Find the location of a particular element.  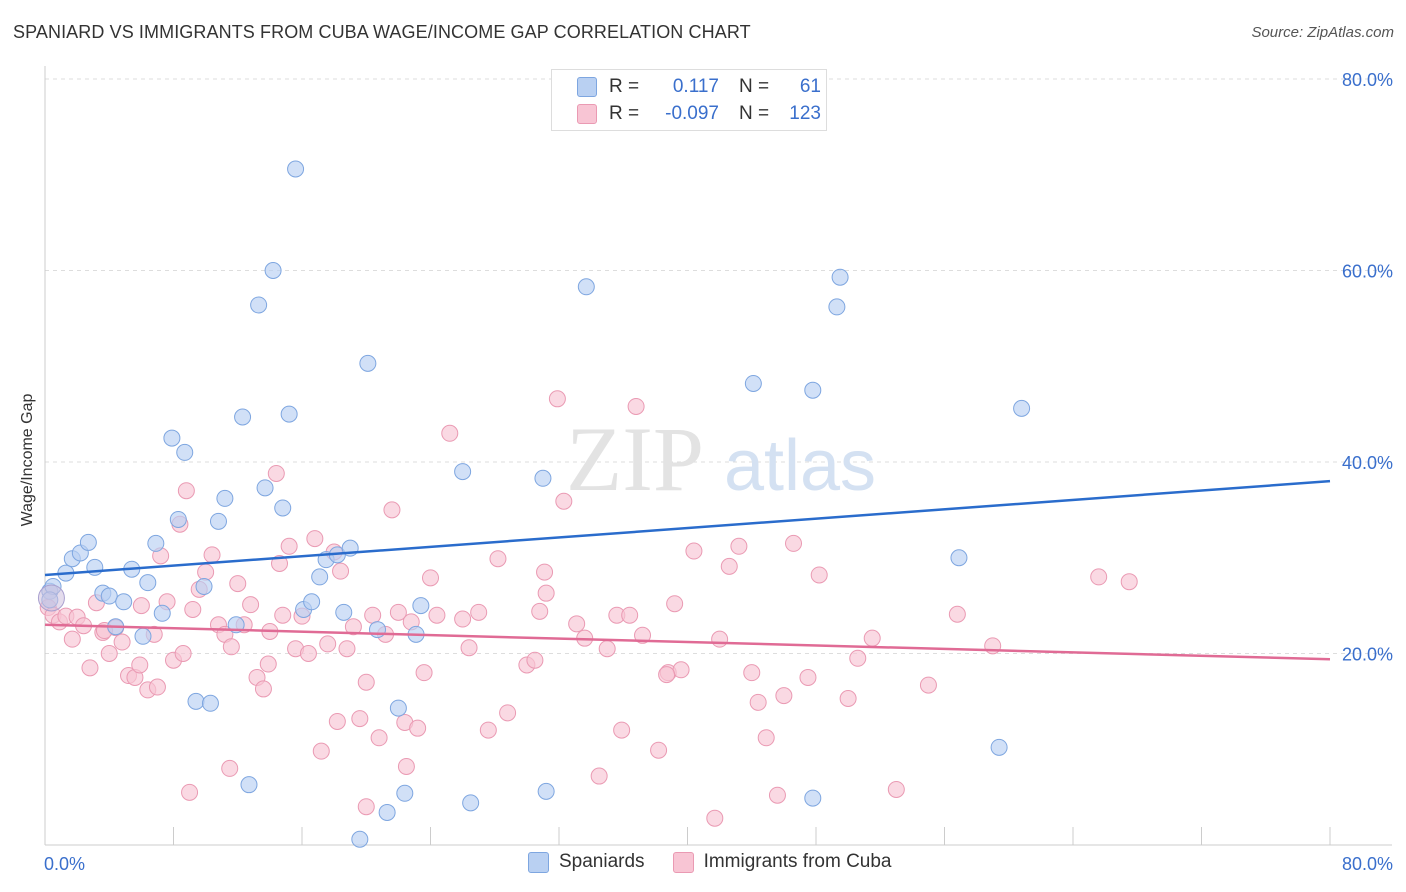

trend-line-spaniards is located at coordinates (687, 528).